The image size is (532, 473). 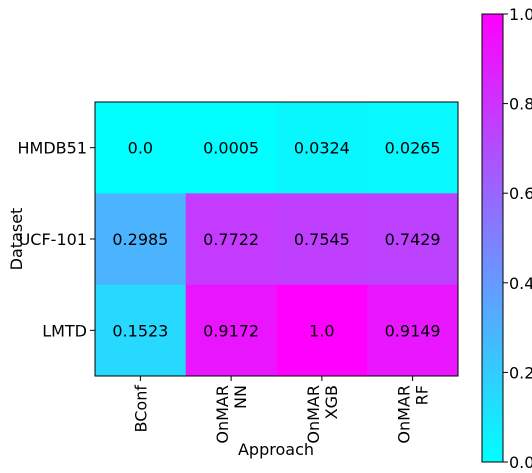 I want to click on cell-value-label: 1.0, so click(x=321, y=330).